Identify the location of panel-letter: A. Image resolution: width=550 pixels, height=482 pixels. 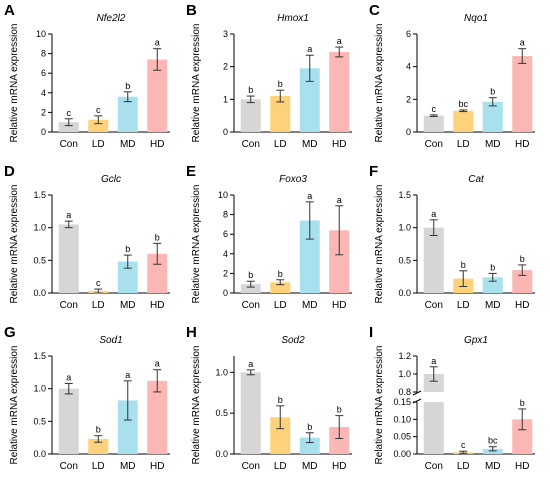
(9, 10).